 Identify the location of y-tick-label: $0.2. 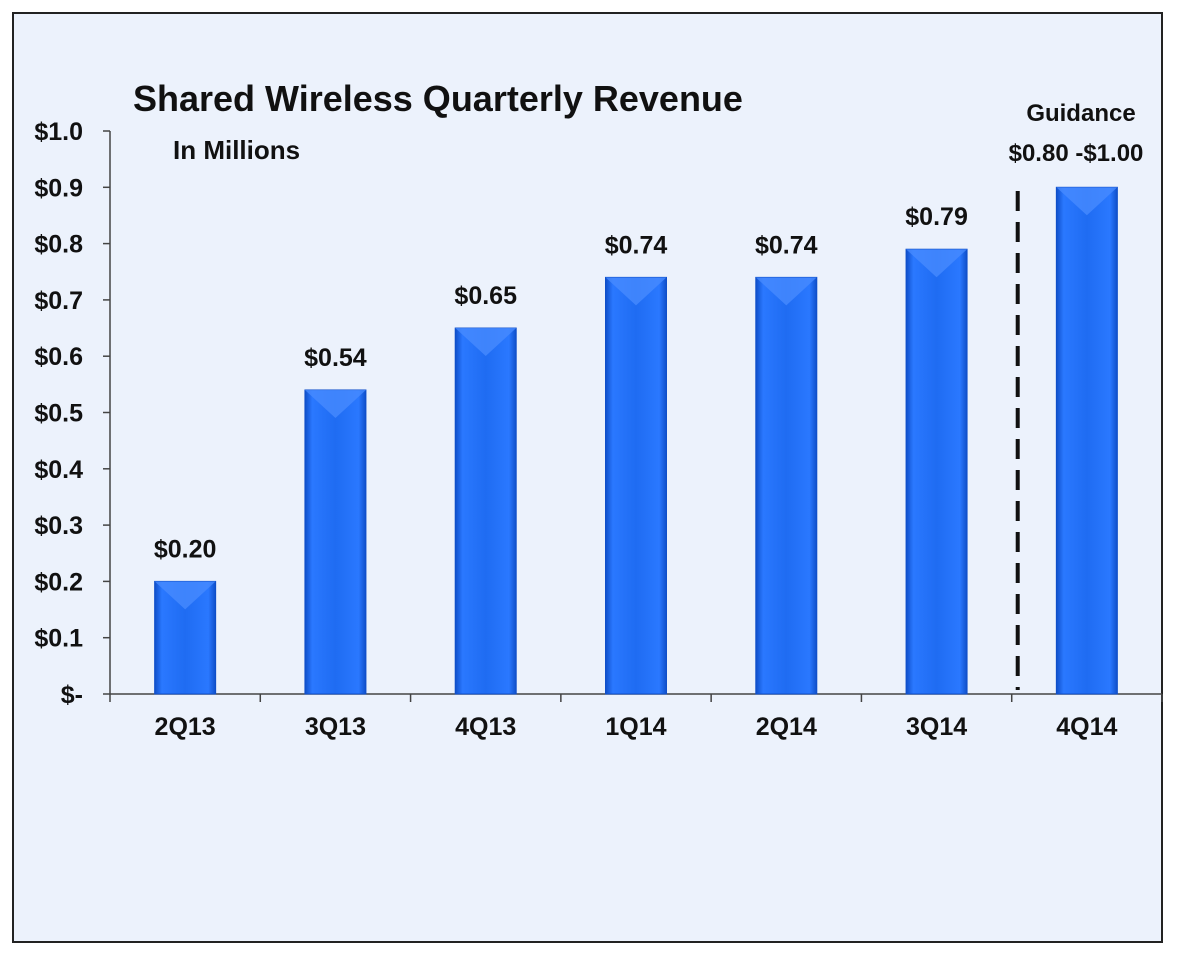
(58, 582).